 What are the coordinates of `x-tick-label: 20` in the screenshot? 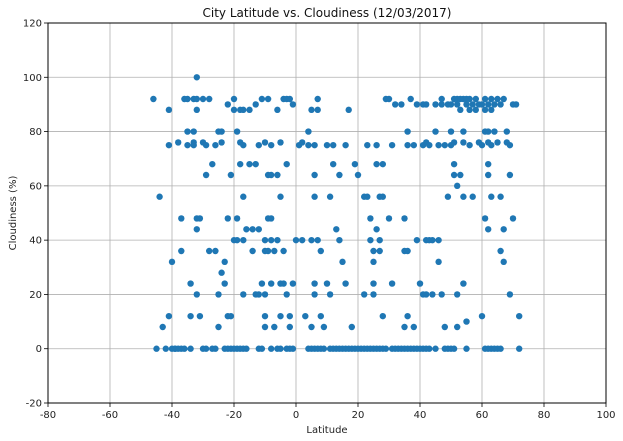 It's located at (358, 415).